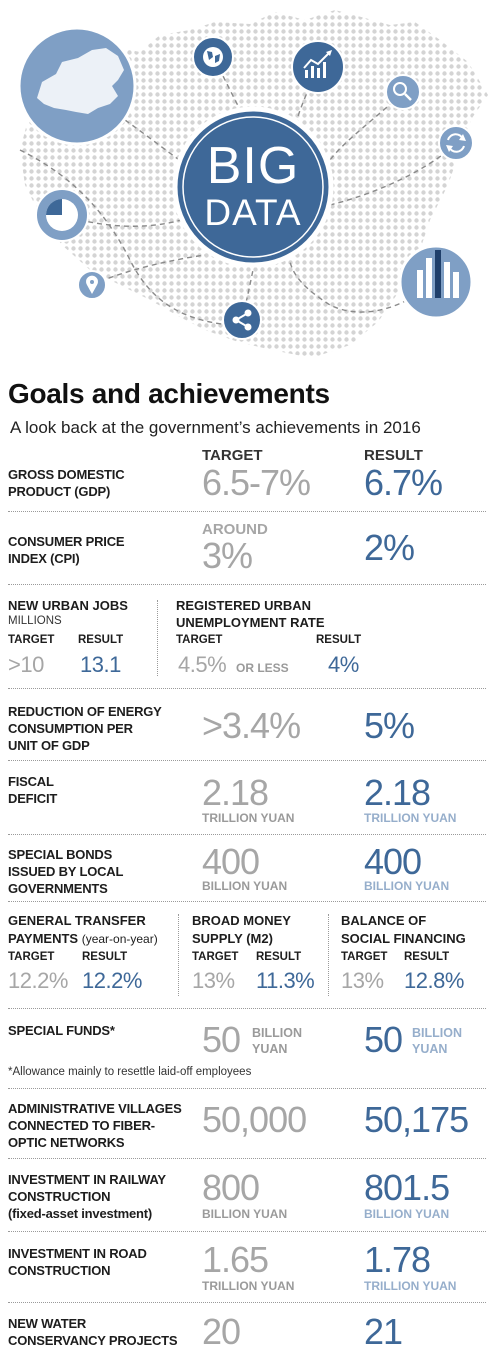  I want to click on social-financing-target: 13%, so click(362, 980).